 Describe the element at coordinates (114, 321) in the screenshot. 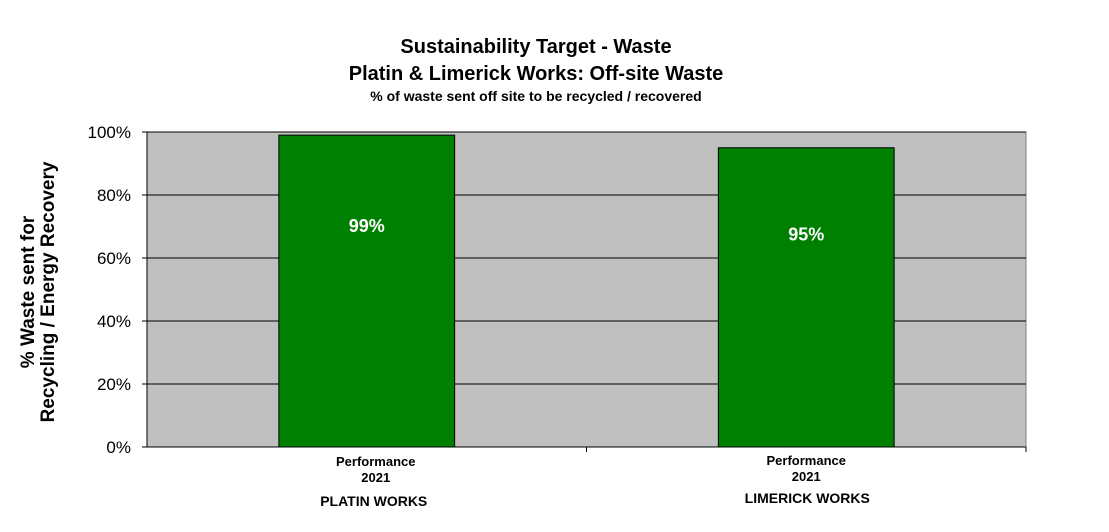

I see `y-tick-label-2: 40%` at that location.